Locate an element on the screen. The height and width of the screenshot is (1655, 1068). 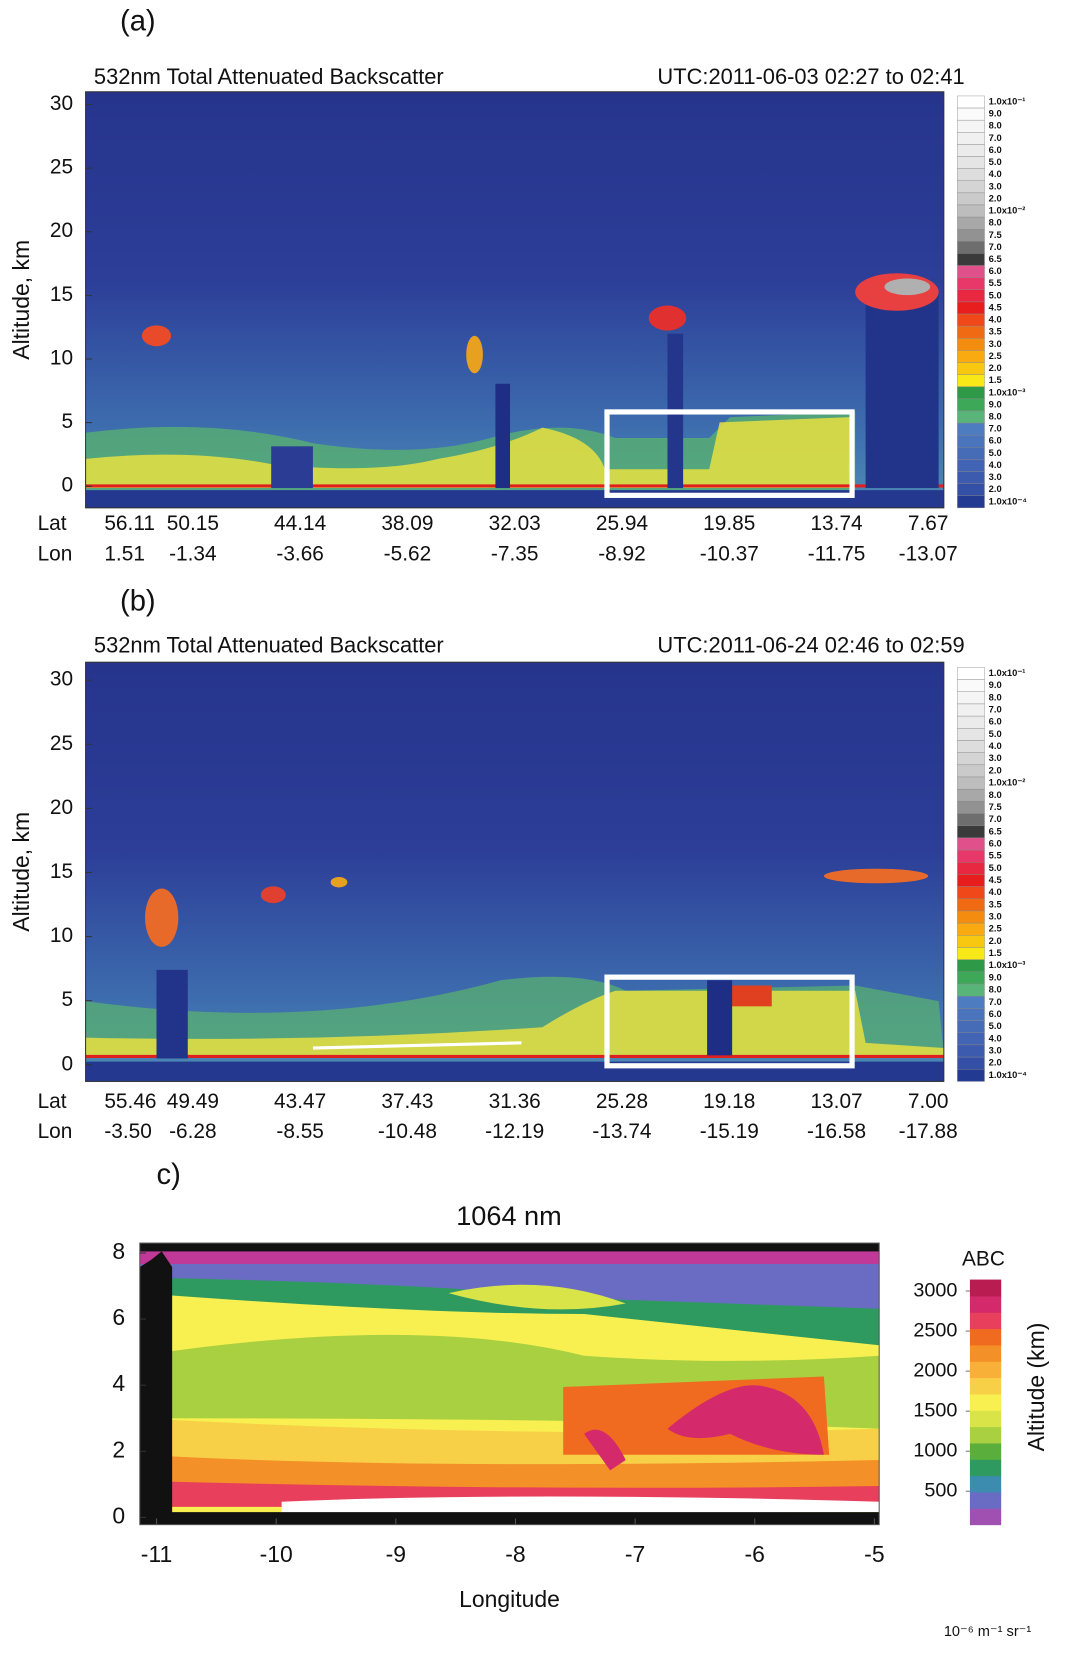
x-tick-label: -10 is located at coordinates (276, 1554).